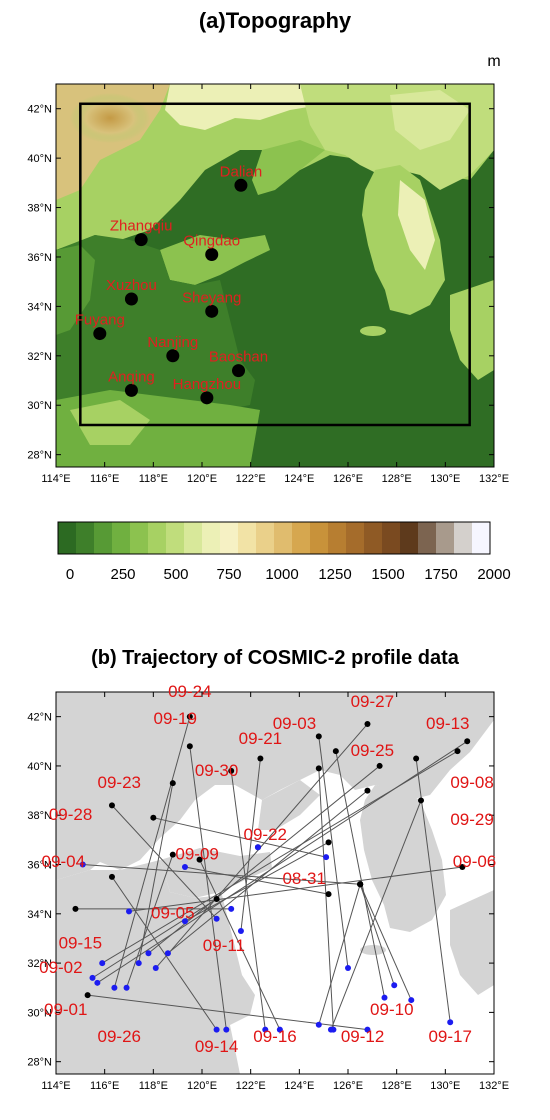 The width and height of the screenshot is (550, 1120). What do you see at coordinates (39, 209) in the screenshot?
I see `lat-tick-label: 38°N` at bounding box center [39, 209].